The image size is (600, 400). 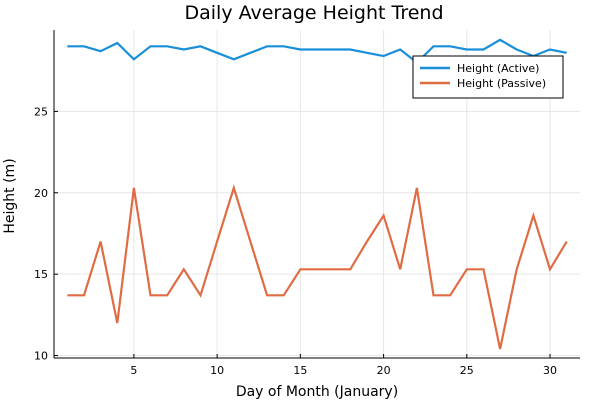 I want to click on legend-label-passive: Height (Passive), so click(x=501, y=83).